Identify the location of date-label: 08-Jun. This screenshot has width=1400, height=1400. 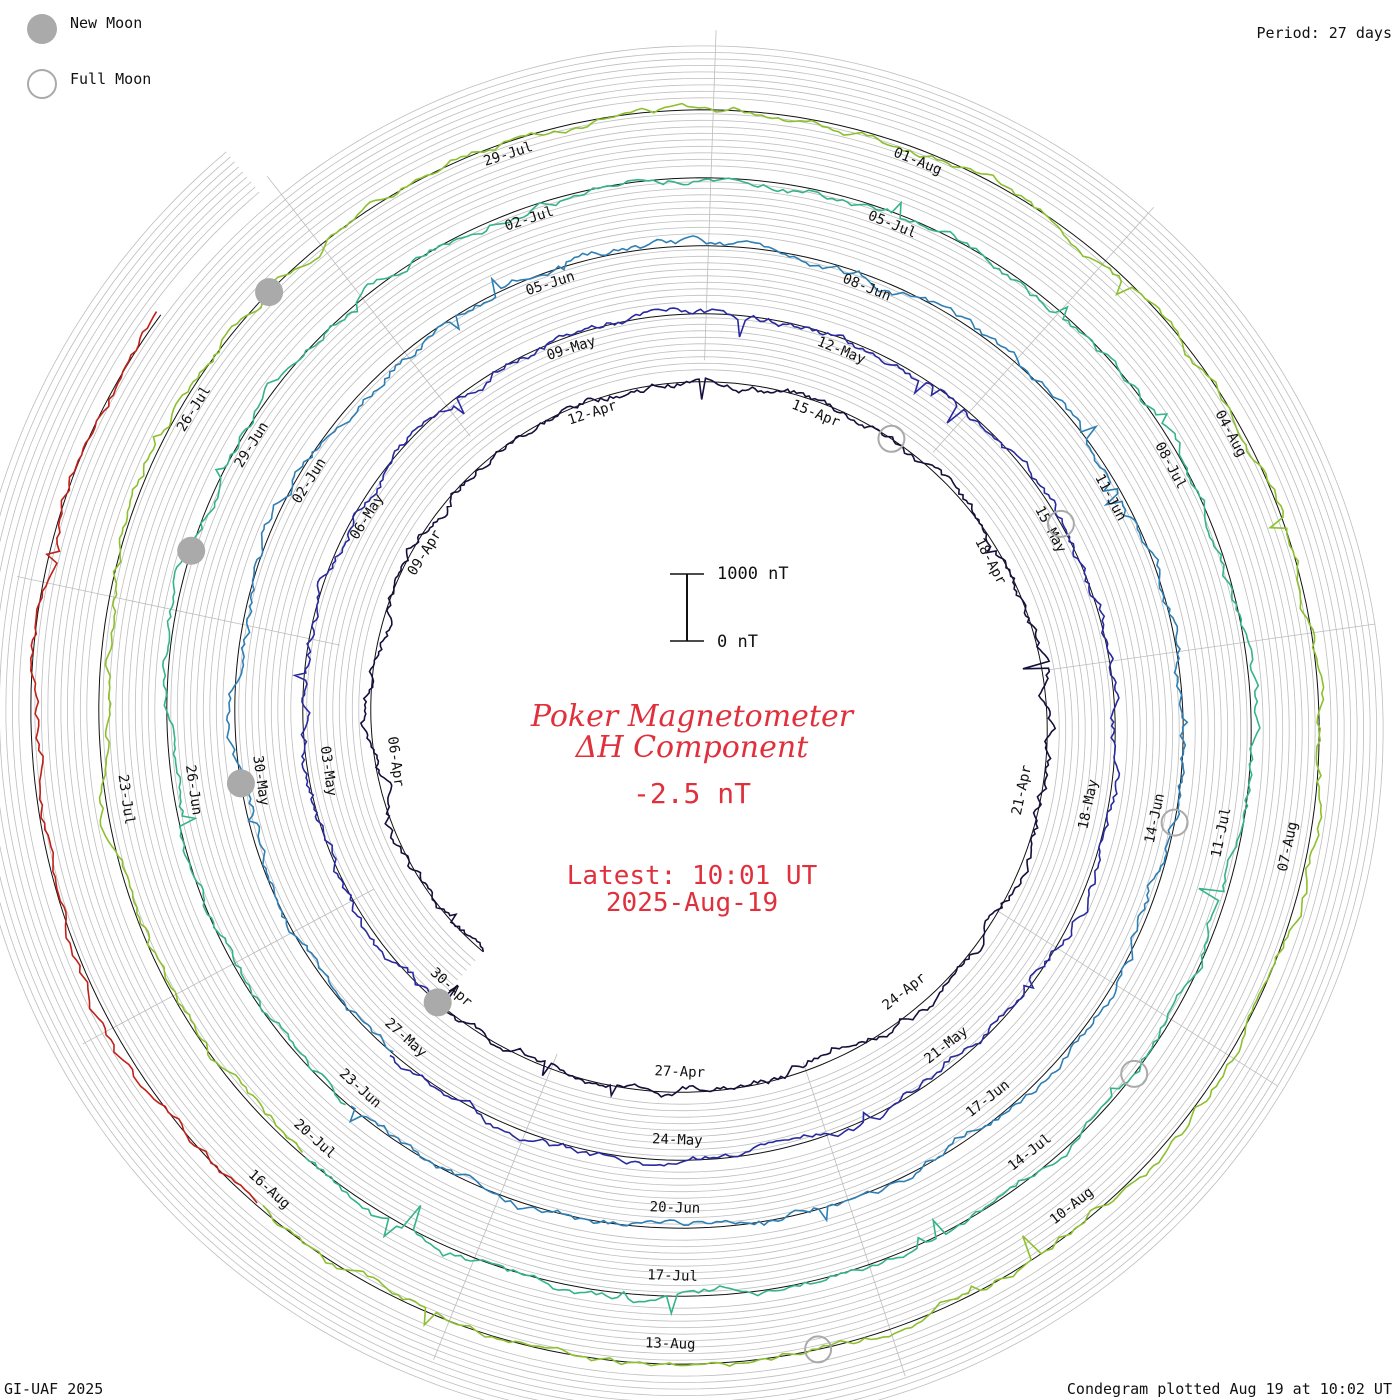
(866, 288).